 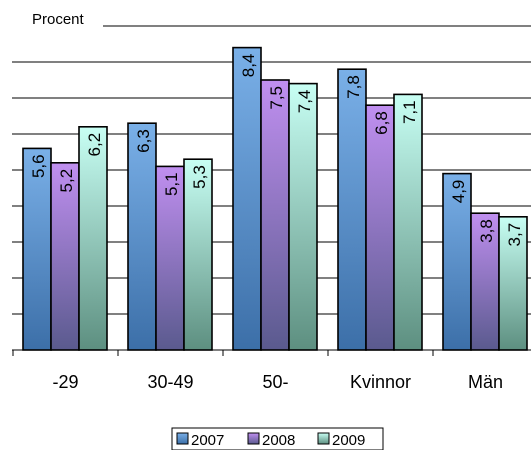 What do you see at coordinates (275, 382) in the screenshot?
I see `x-tick-label: 50-` at bounding box center [275, 382].